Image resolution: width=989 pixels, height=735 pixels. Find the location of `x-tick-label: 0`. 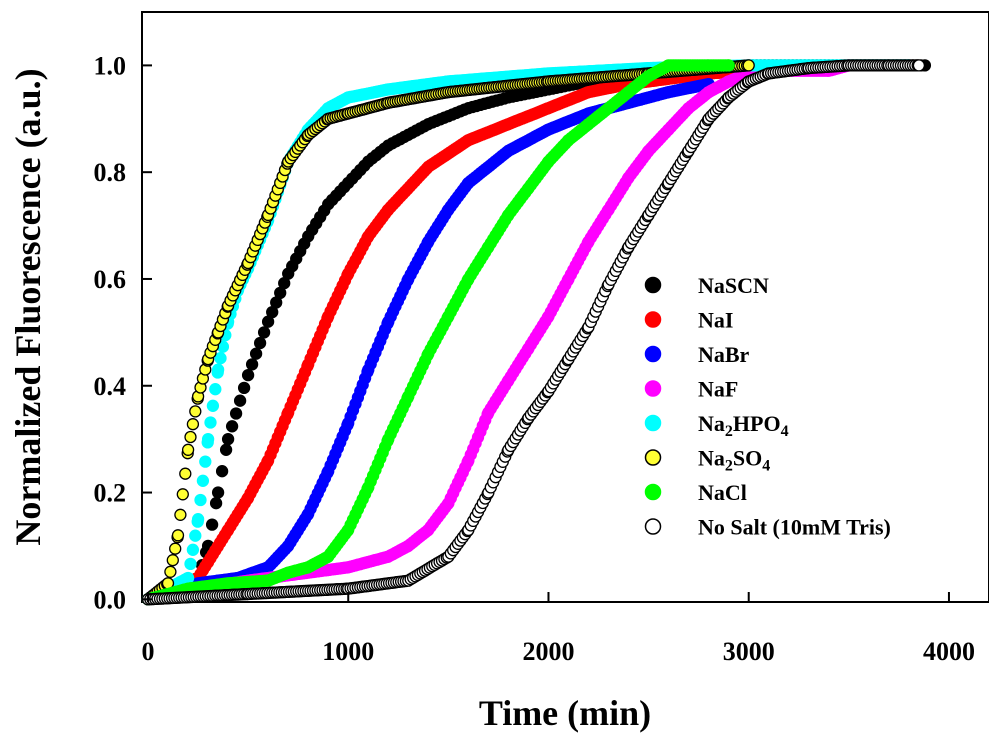

x-tick-label: 0 is located at coordinates (148, 651).